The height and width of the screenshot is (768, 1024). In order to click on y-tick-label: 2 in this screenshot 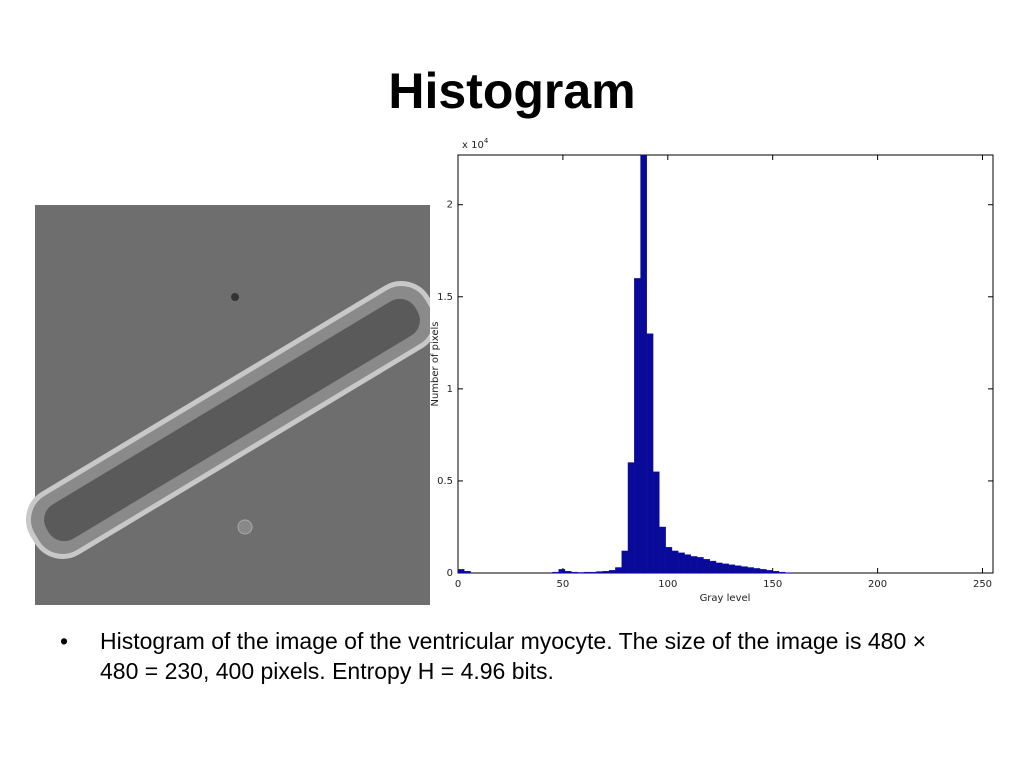, I will do `click(450, 205)`.